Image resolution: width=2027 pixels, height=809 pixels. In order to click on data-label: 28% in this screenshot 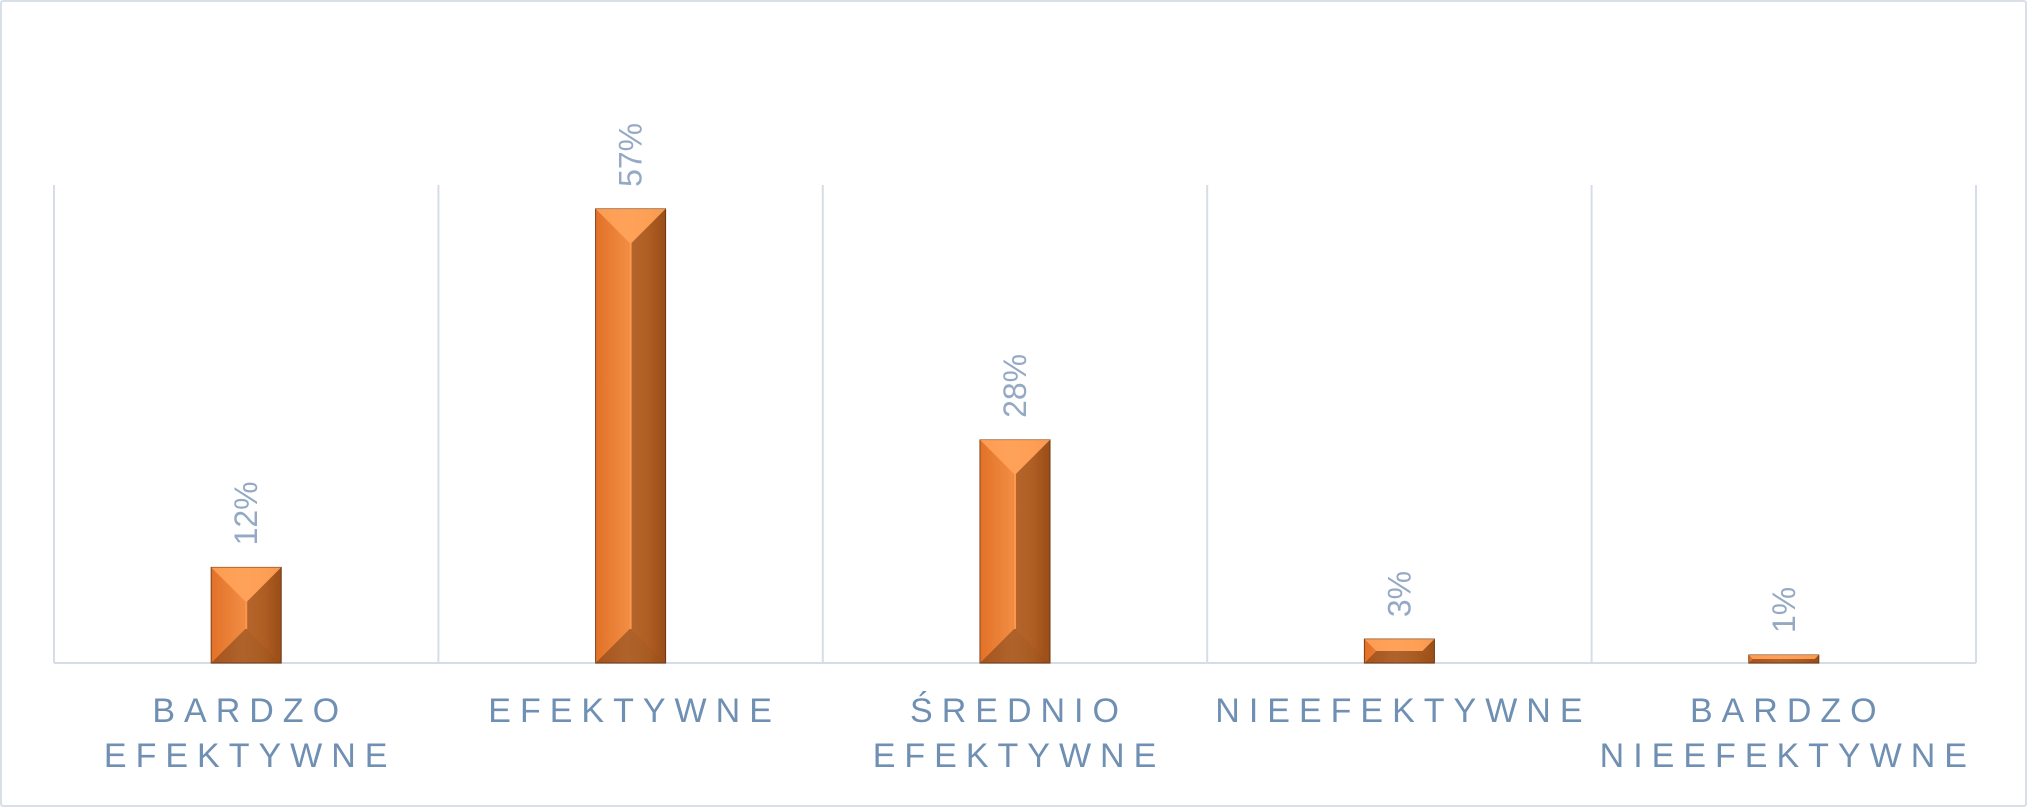, I will do `click(1015, 386)`.